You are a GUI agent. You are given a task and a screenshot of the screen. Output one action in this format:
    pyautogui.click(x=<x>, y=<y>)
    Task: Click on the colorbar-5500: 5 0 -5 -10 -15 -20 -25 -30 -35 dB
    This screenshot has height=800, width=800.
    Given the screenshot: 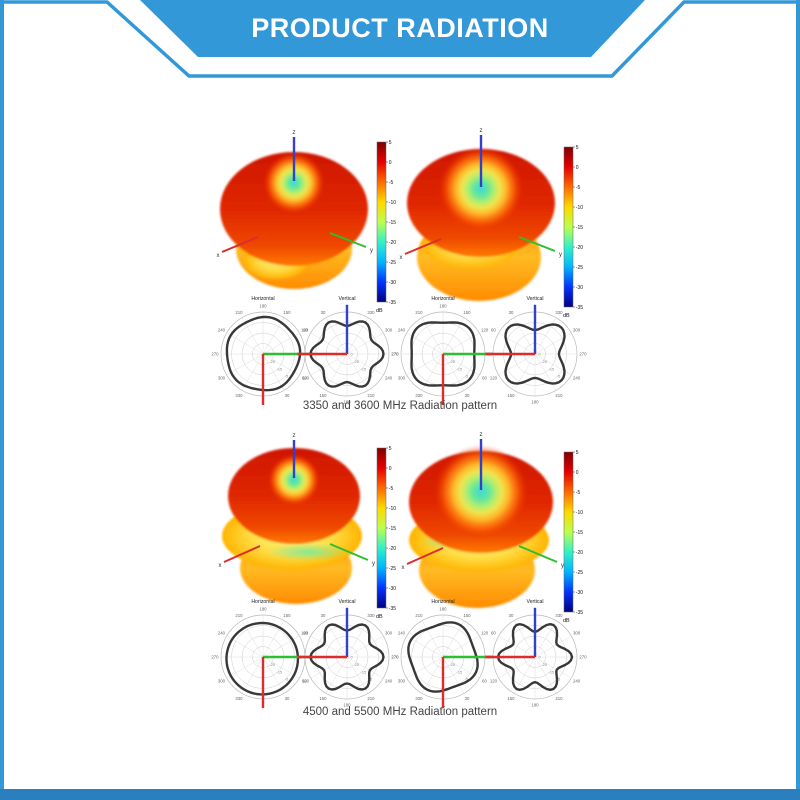 What is the action you would take?
    pyautogui.click(x=577, y=538)
    